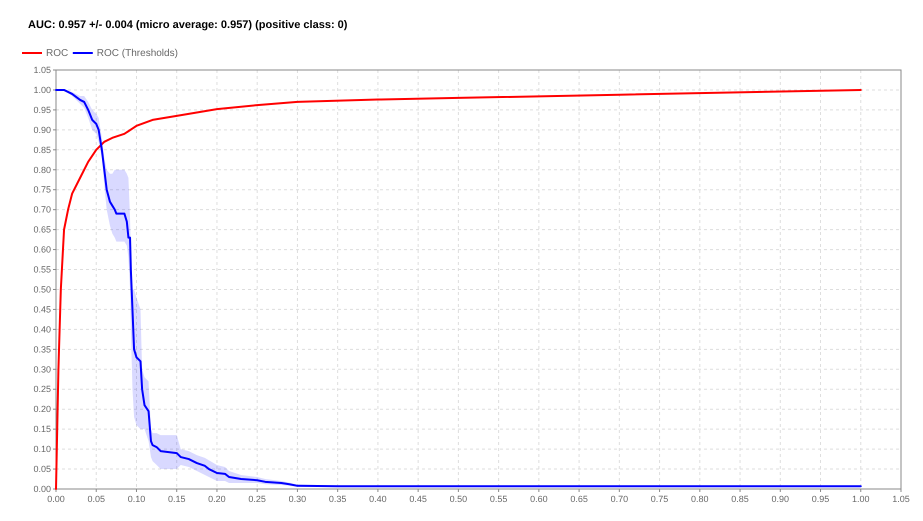 The height and width of the screenshot is (521, 923). I want to click on y-tick-label: 1.00, so click(42, 89).